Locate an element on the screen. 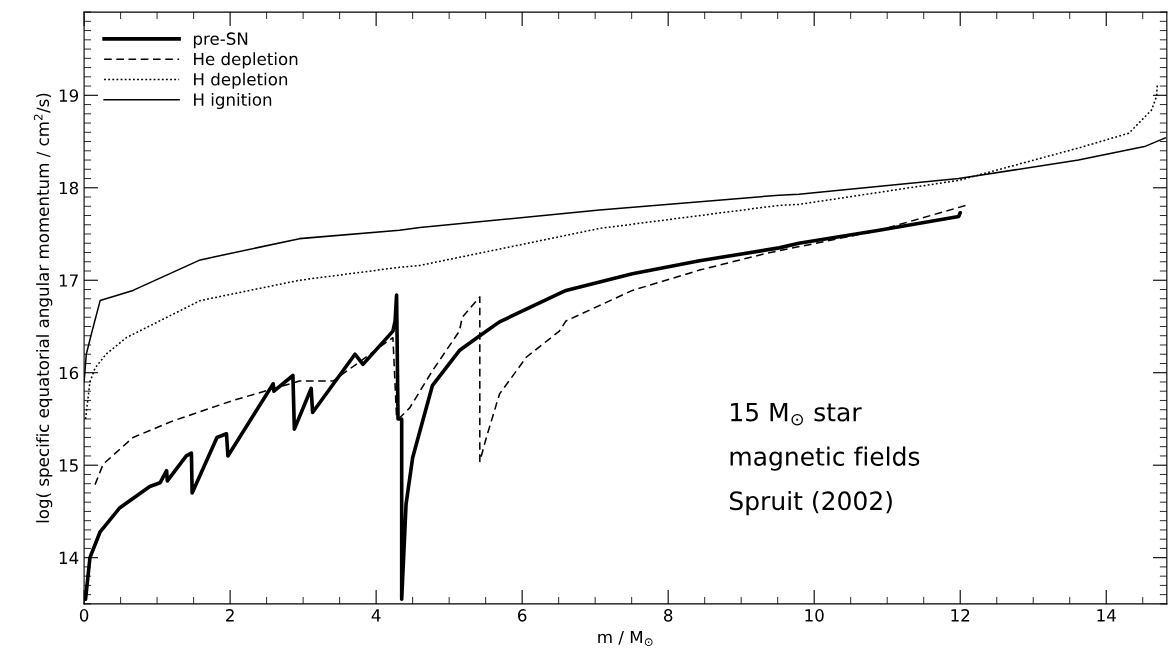 This screenshot has width=1168, height=671. x-tick-label: 12 is located at coordinates (960, 615).